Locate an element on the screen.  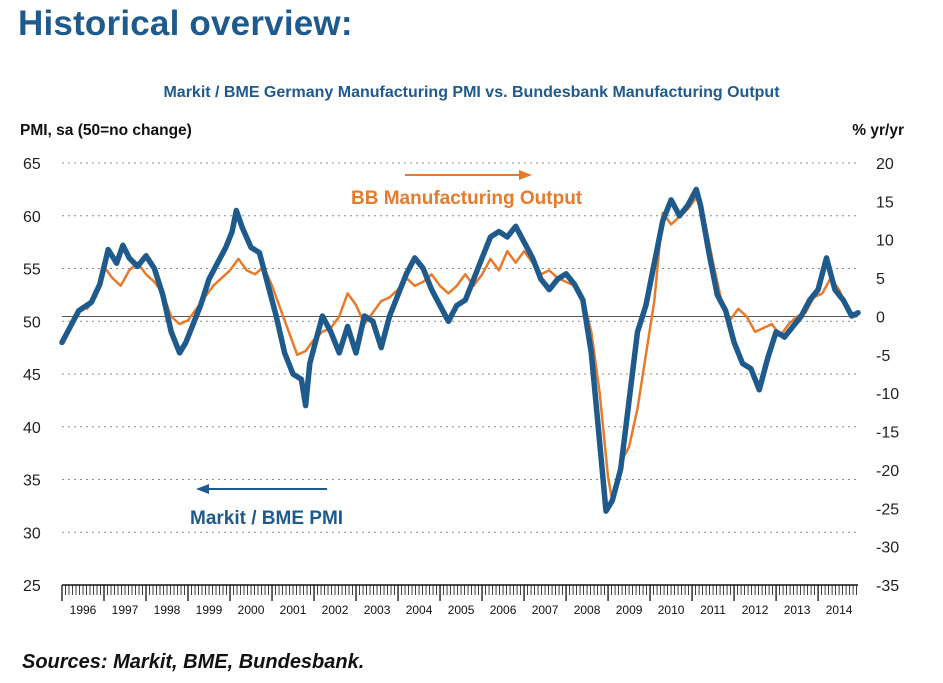
right-y-ticks: 20 15 10 5 0 -5 -10 -15 -20 -25 -30 -35 is located at coordinates (887, 375).